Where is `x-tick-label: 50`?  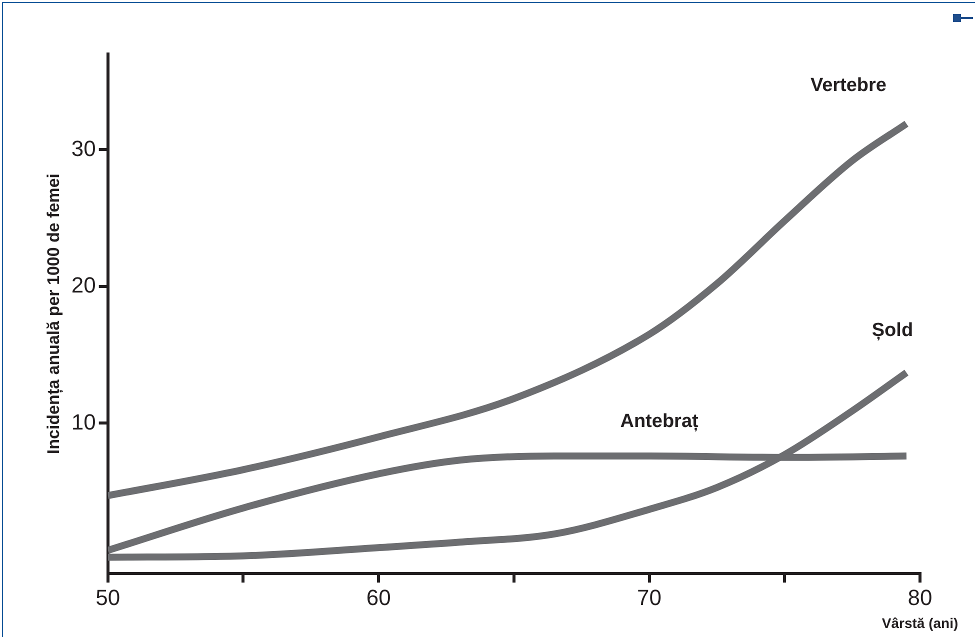
x-tick-label: 50 is located at coordinates (108, 597).